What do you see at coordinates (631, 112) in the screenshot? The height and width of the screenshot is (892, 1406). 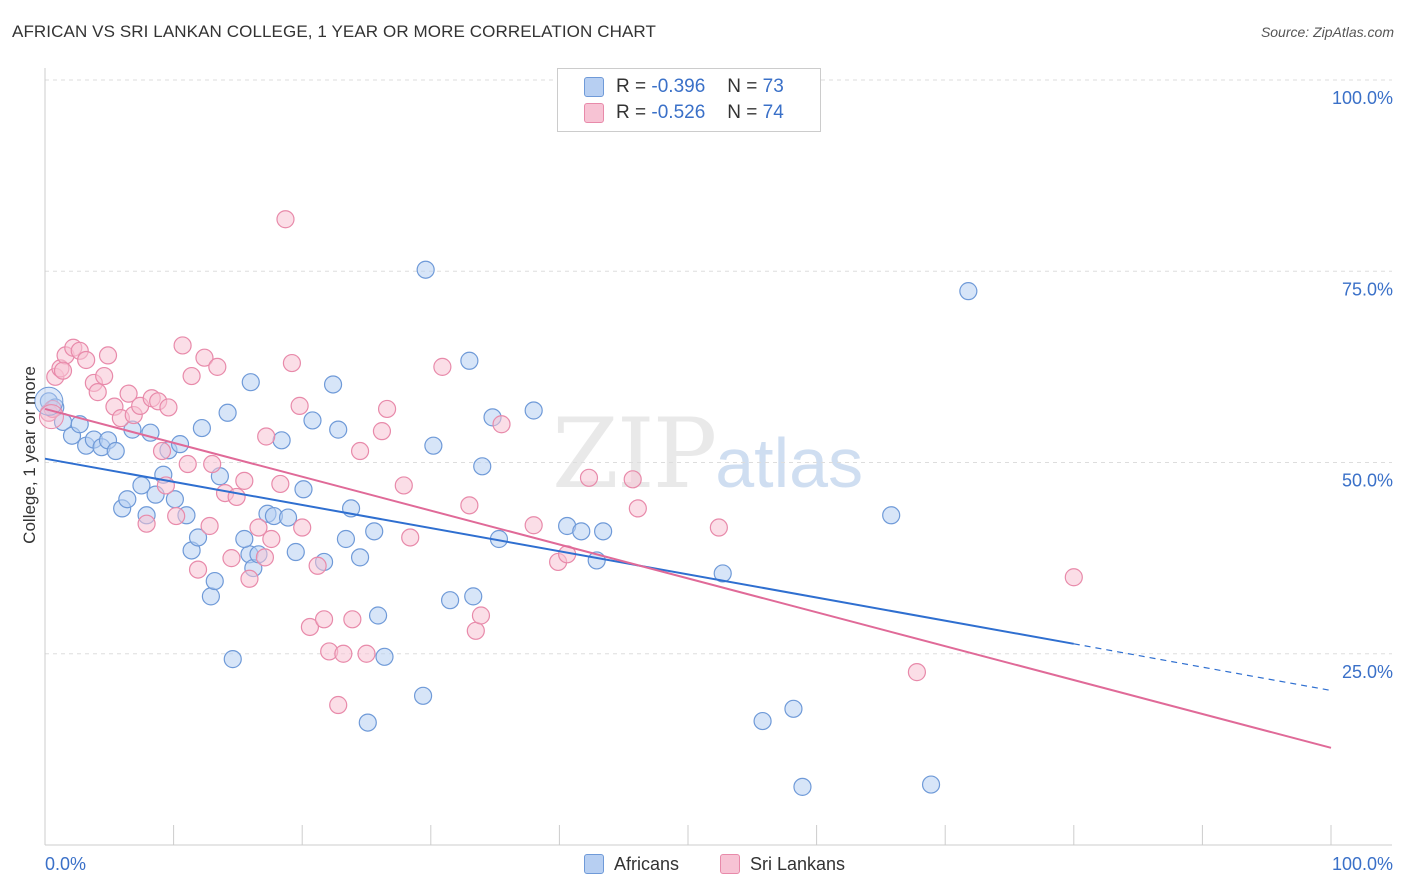 I see `sri-lankans-r-label: R =` at bounding box center [631, 112].